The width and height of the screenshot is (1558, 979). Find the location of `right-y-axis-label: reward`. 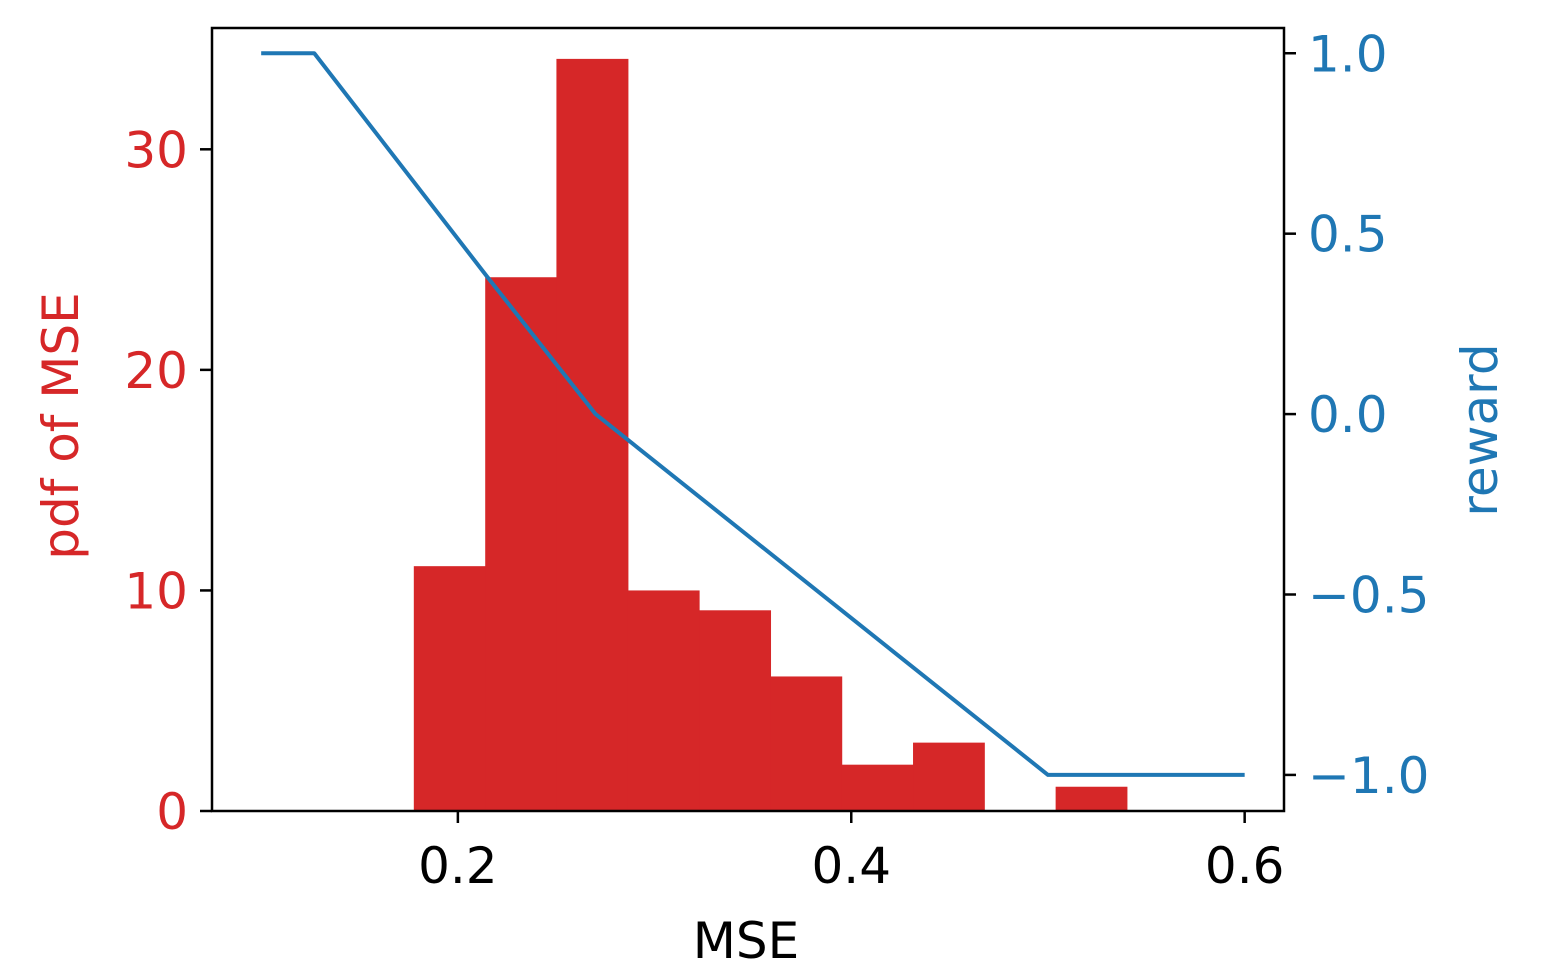

right-y-axis-label: reward is located at coordinates (1480, 429).